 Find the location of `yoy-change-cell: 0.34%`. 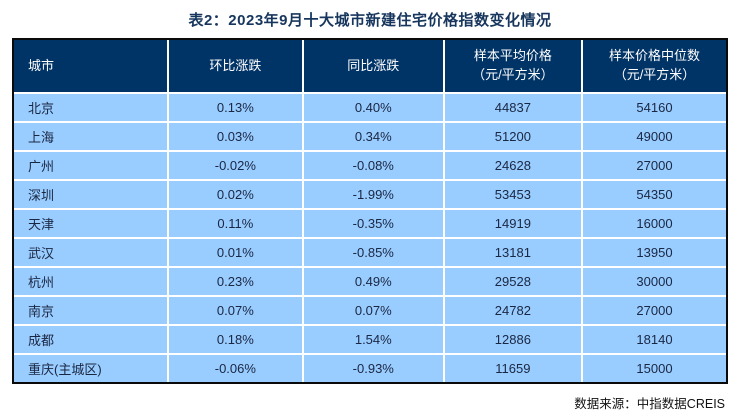

yoy-change-cell: 0.34% is located at coordinates (373, 136).